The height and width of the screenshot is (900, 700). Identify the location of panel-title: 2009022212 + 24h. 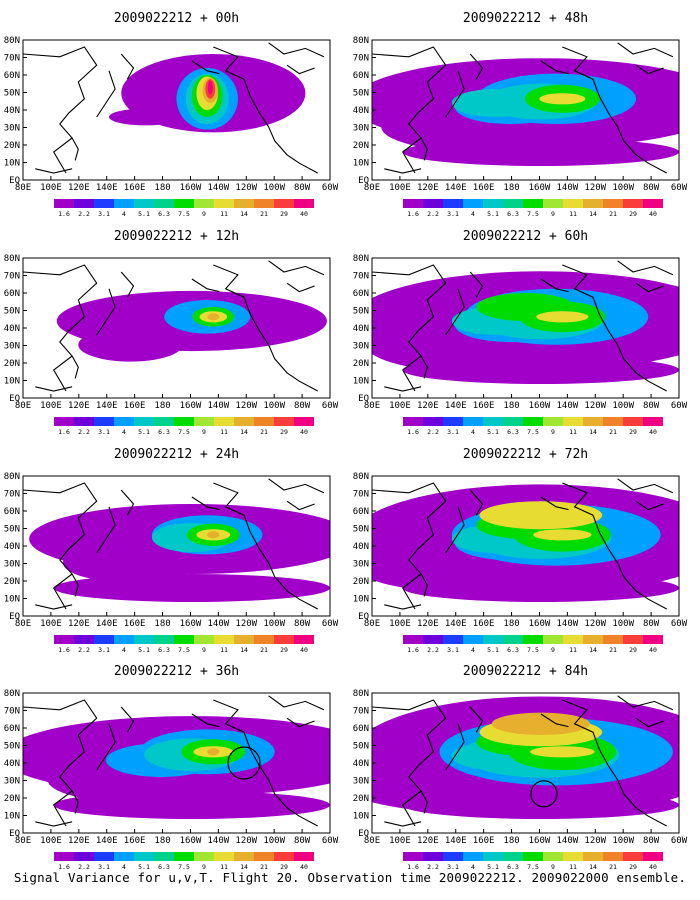
(176, 454).